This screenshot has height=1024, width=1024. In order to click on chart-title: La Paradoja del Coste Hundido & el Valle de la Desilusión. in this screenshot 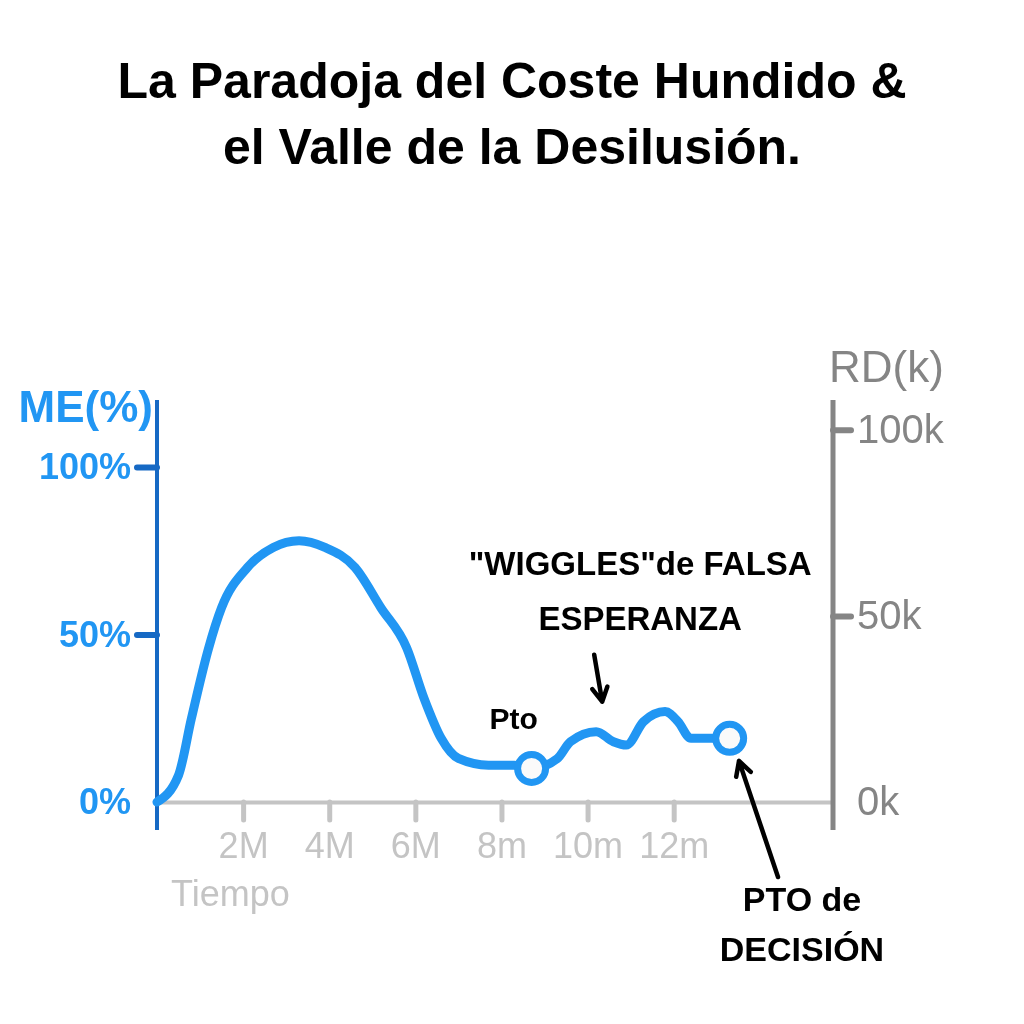, I will do `click(512, 114)`.